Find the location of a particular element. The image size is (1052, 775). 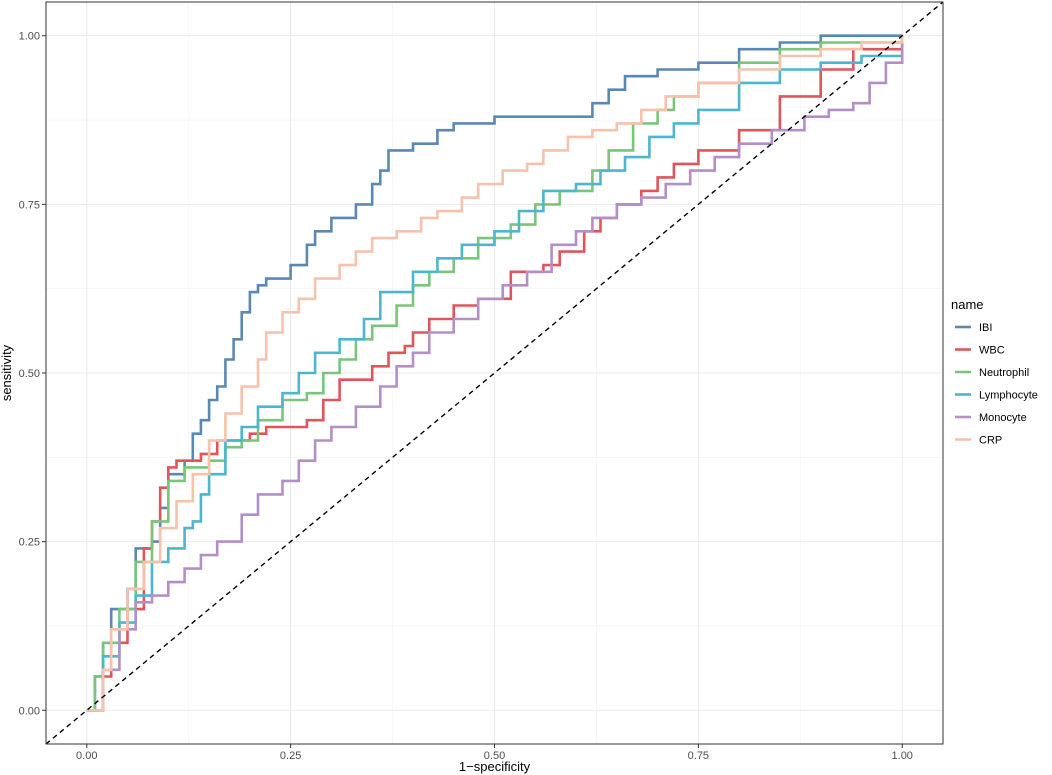

legend-label-lymphocyte: Lymphocyte is located at coordinates (1008, 396).